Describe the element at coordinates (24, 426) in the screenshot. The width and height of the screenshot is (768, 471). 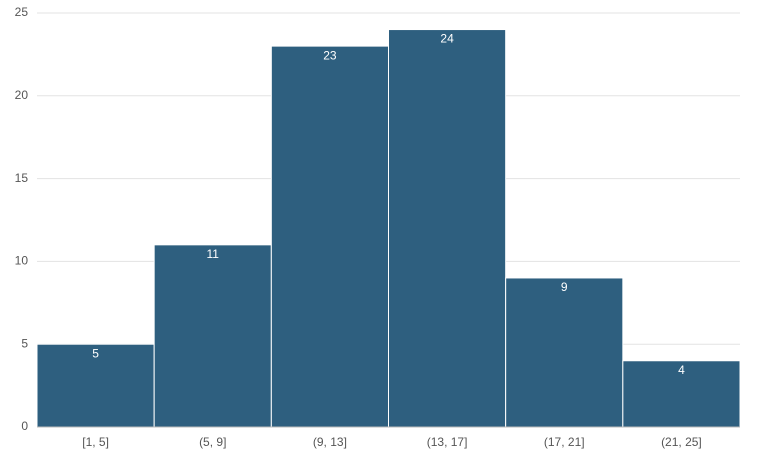
I see `y-tick-label: 0` at that location.